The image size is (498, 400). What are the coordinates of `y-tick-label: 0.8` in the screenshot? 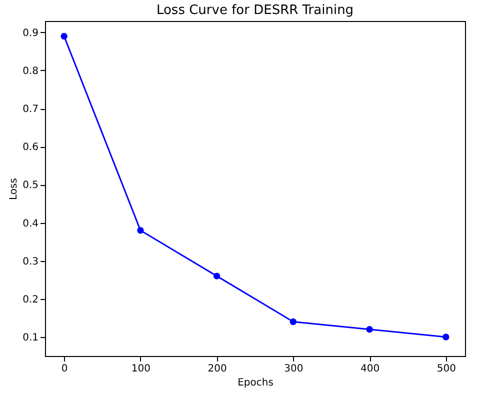 It's located at (30, 71).